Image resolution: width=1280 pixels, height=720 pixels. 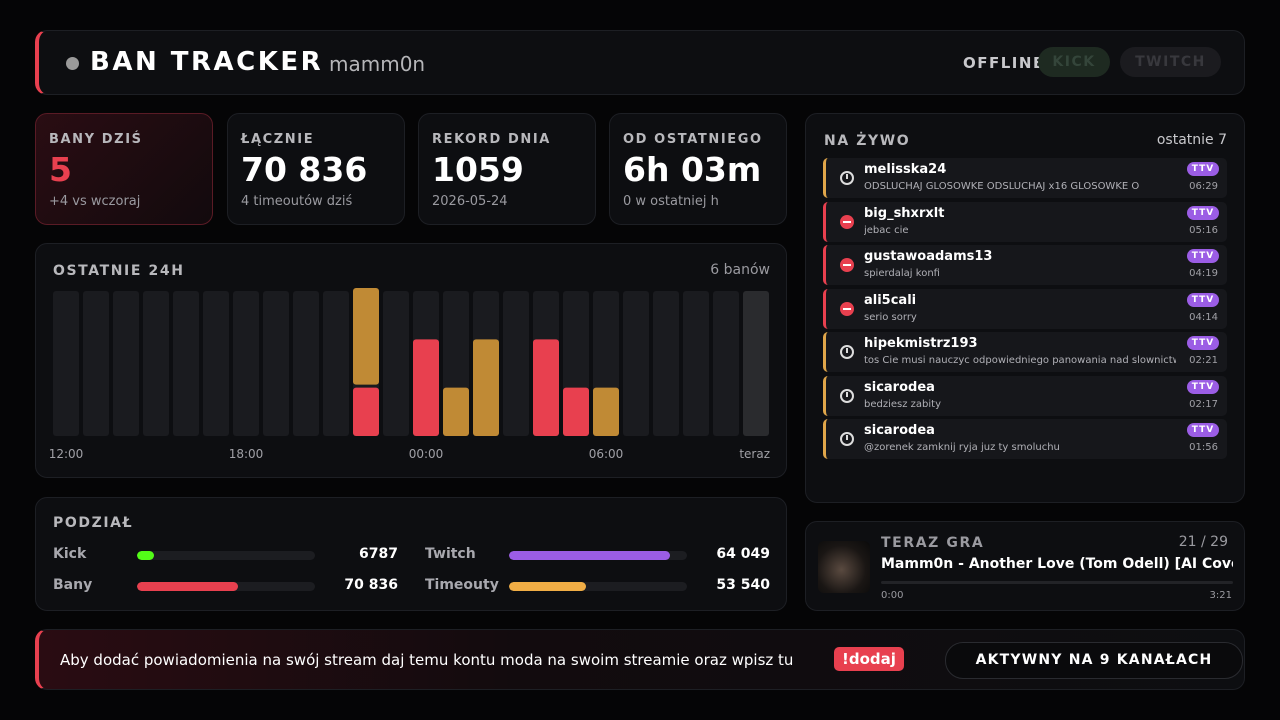 I want to click on twitch-pill: TWITCH, so click(x=1170, y=62).